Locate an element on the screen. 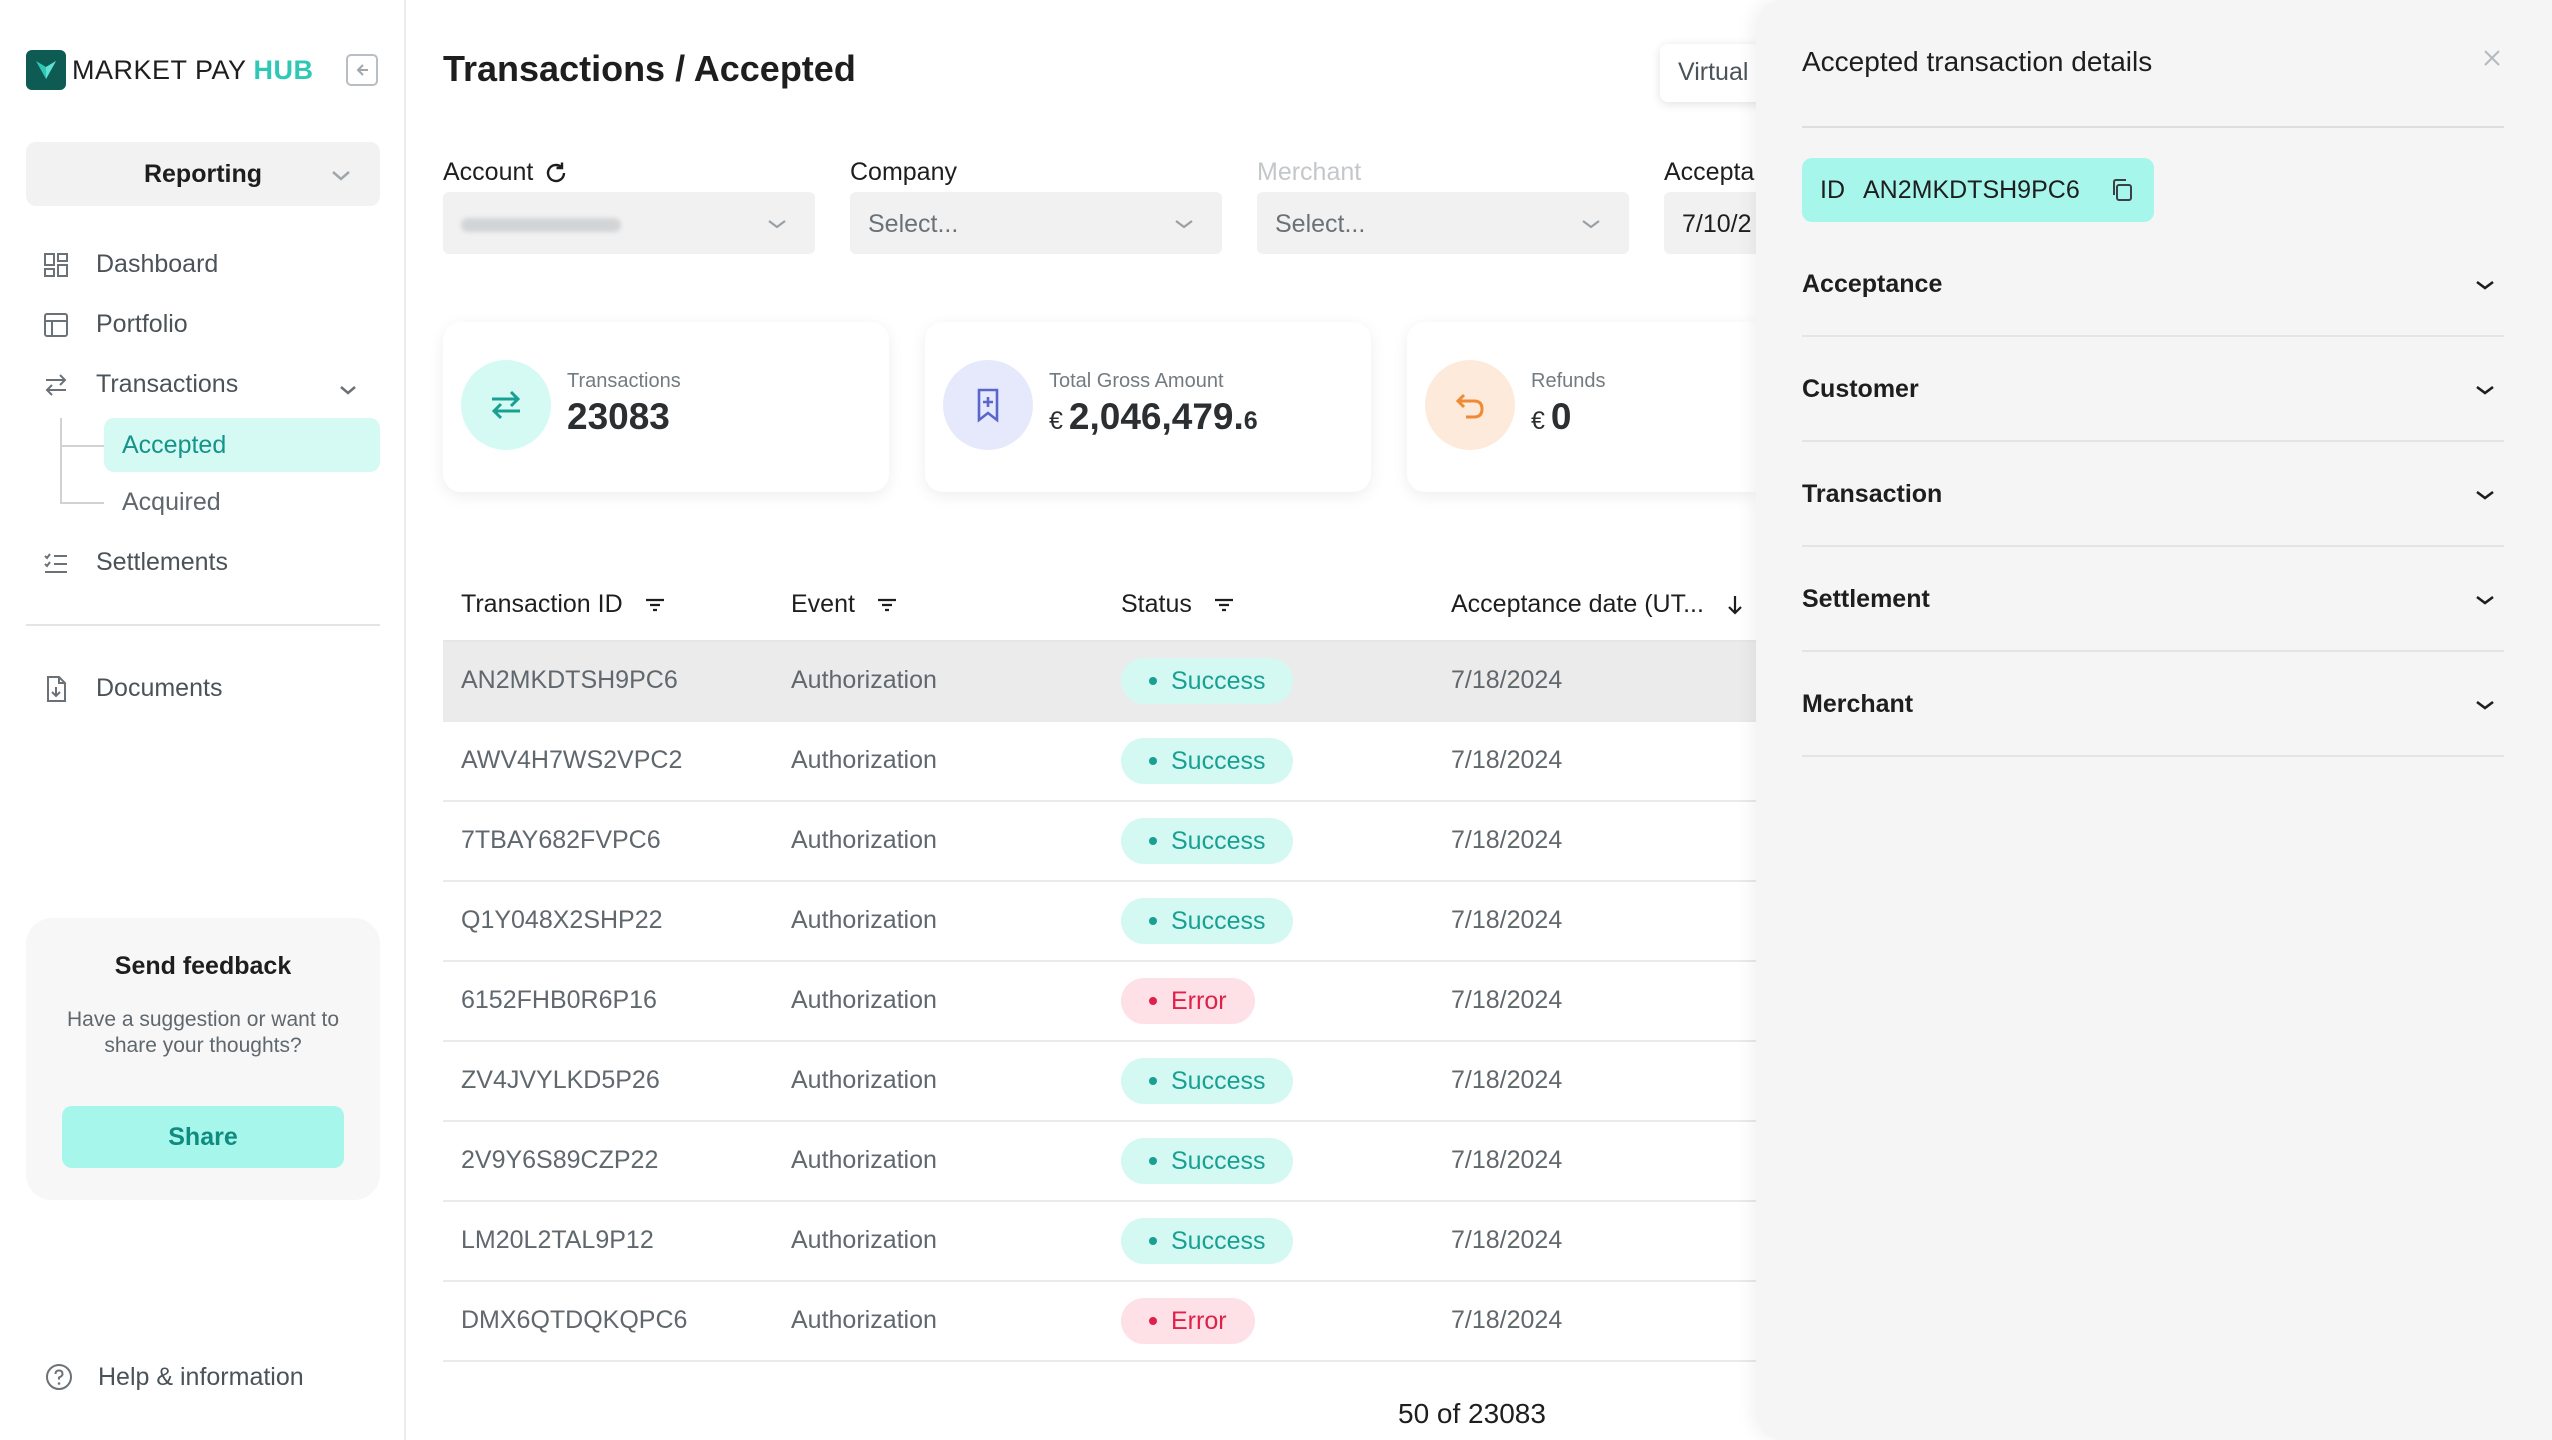 This screenshot has width=2552, height=1440. acceptance-filter-label: Accepta is located at coordinates (1709, 172).